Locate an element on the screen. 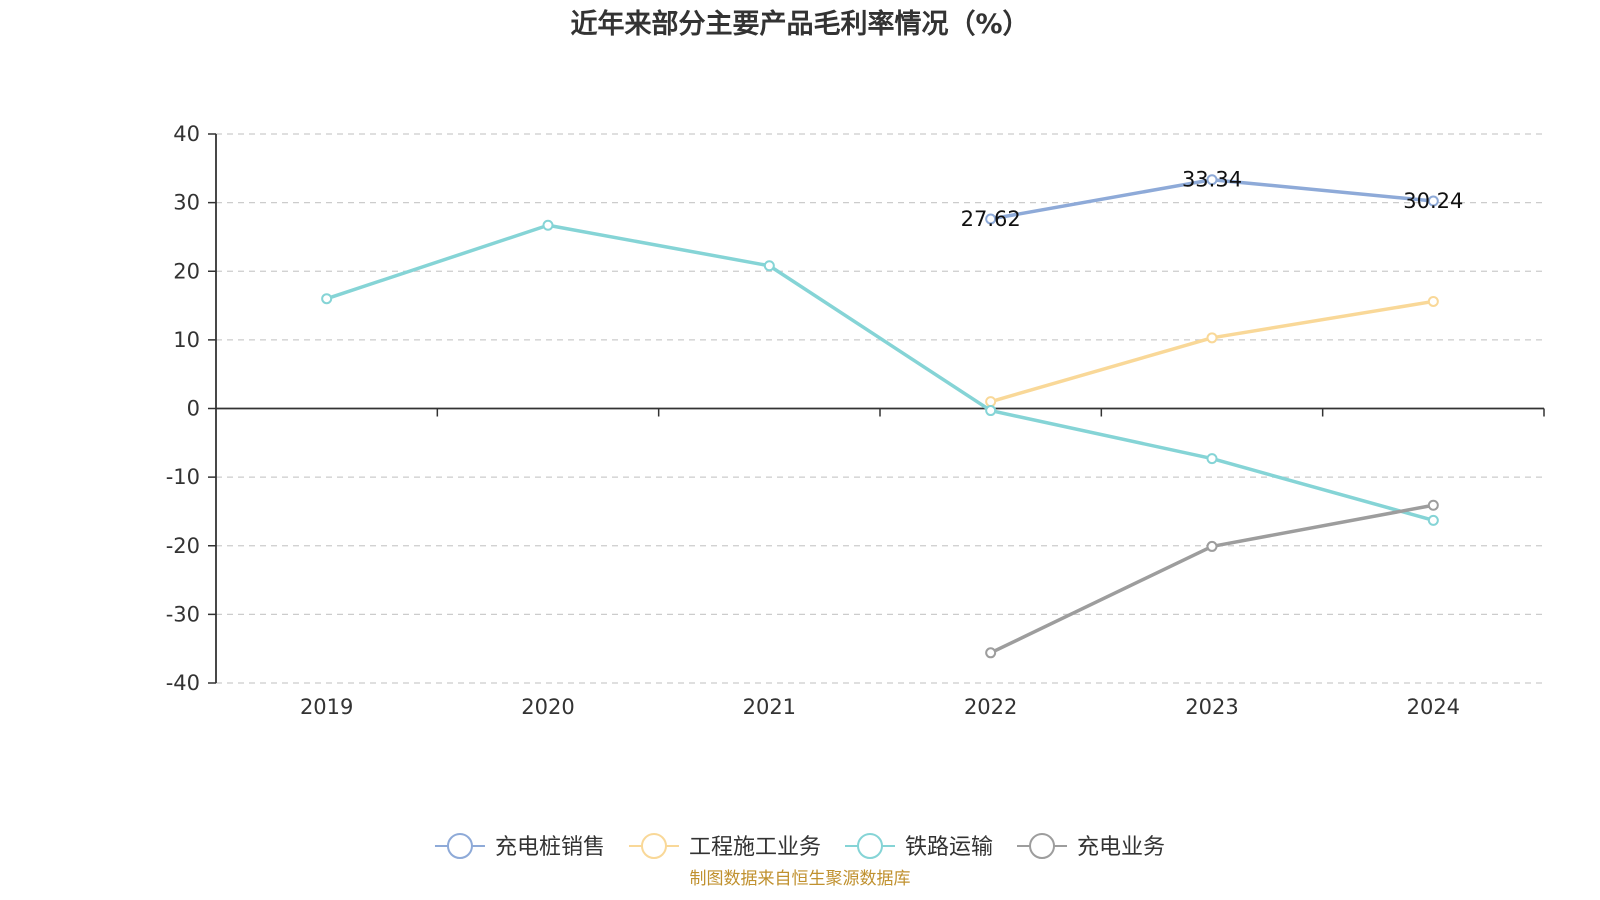 The width and height of the screenshot is (1600, 900). data-label: 30.24 is located at coordinates (1433, 201).